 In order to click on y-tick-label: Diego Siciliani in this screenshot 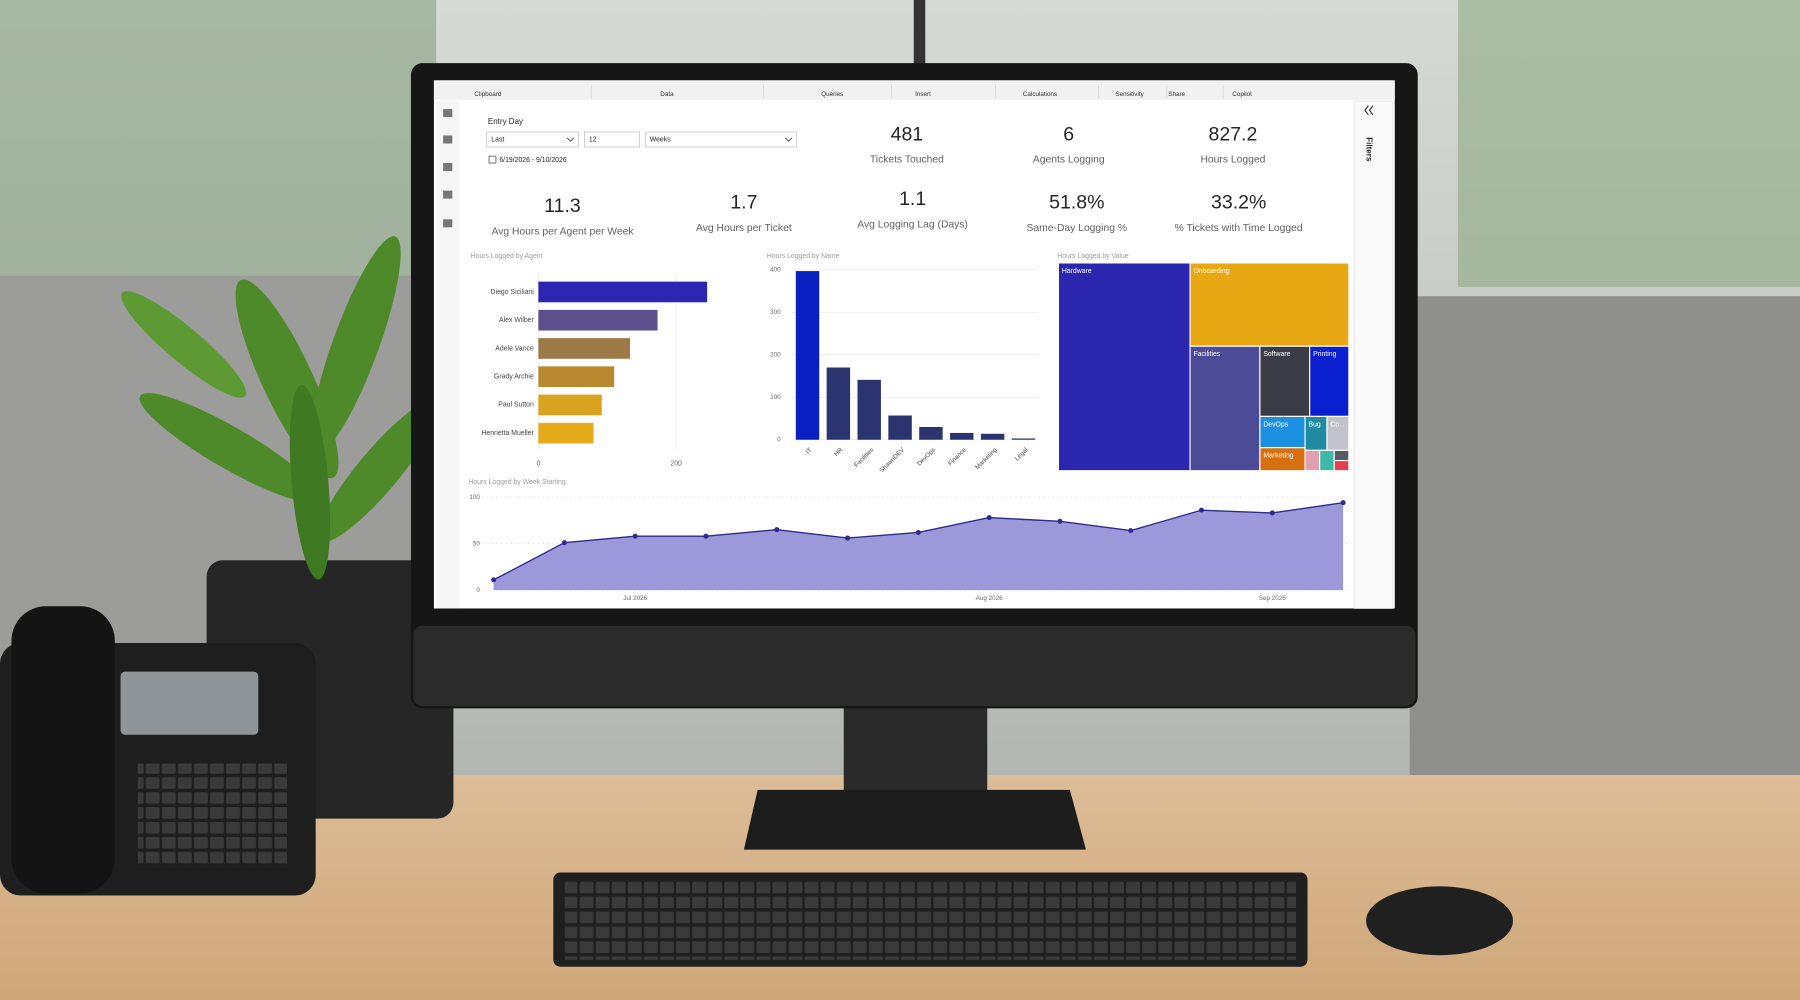, I will do `click(513, 292)`.